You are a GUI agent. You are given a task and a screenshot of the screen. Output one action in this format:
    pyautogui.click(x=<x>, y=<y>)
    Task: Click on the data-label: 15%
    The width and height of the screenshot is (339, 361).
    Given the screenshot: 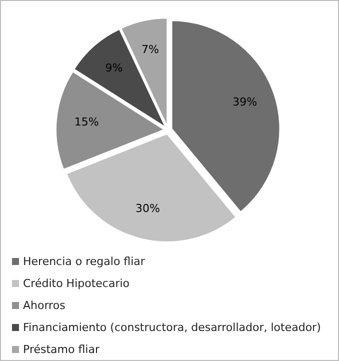 What is the action you would take?
    pyautogui.click(x=86, y=121)
    